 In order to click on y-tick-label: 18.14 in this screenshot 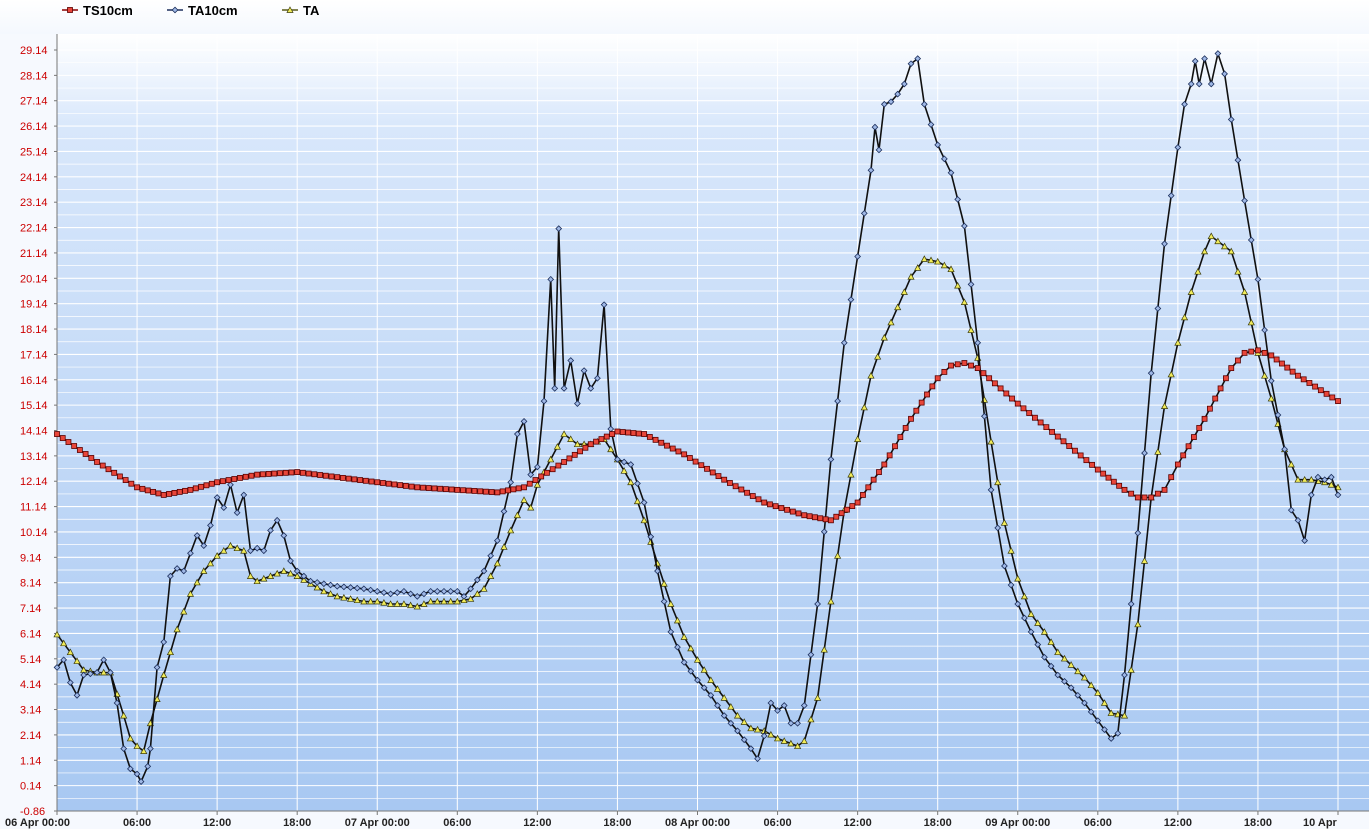, I will do `click(34, 330)`.